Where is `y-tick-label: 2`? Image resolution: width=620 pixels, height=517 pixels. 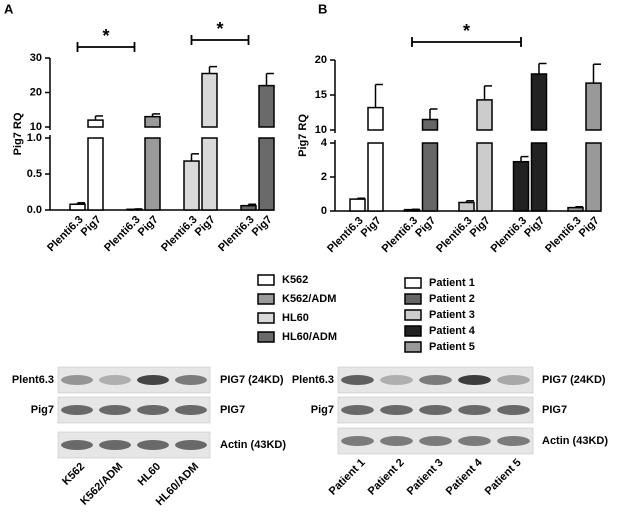
y-tick-label: 2 is located at coordinates (324, 177).